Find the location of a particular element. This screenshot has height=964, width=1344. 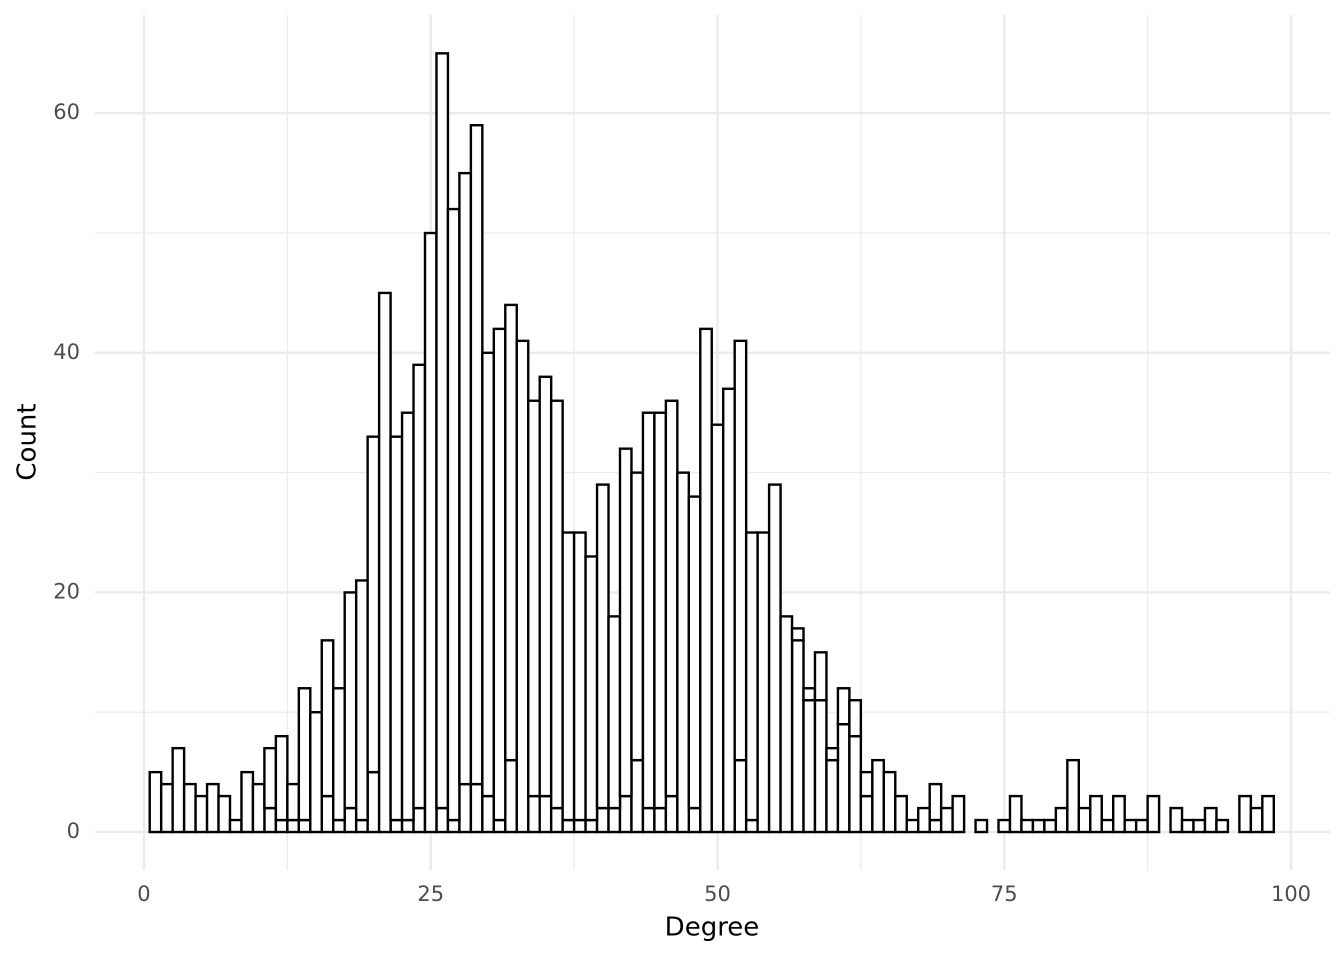

x-axis-title: Degree is located at coordinates (712, 928).